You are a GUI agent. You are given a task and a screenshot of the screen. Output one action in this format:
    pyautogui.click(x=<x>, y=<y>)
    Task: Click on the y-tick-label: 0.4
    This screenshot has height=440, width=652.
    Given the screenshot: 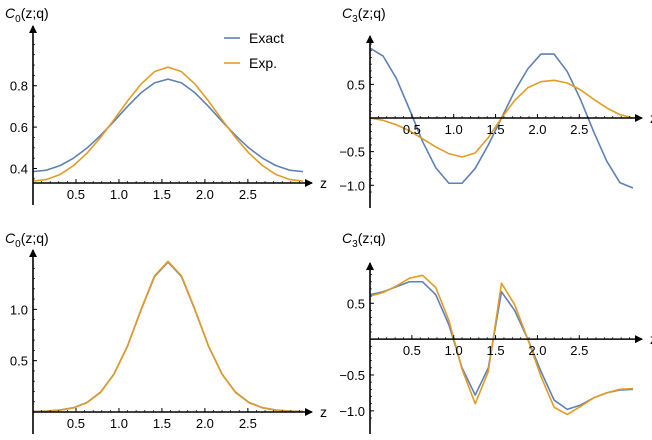 What is the action you would take?
    pyautogui.click(x=19, y=169)
    